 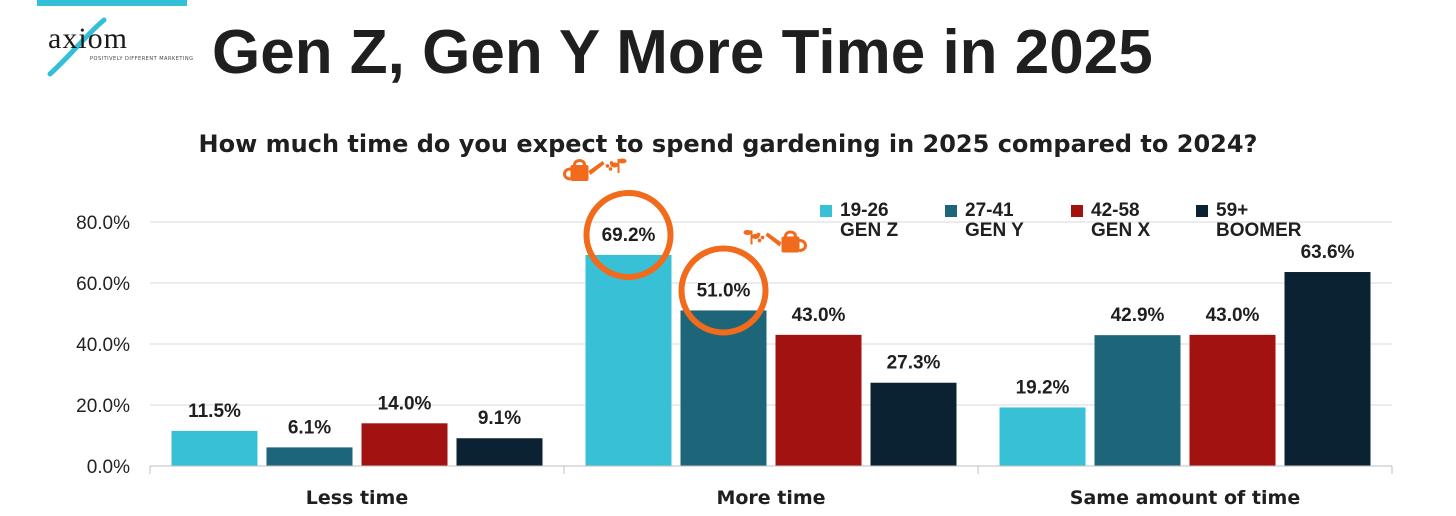 What do you see at coordinates (1043, 387) in the screenshot?
I see `data-label: 19.2%` at bounding box center [1043, 387].